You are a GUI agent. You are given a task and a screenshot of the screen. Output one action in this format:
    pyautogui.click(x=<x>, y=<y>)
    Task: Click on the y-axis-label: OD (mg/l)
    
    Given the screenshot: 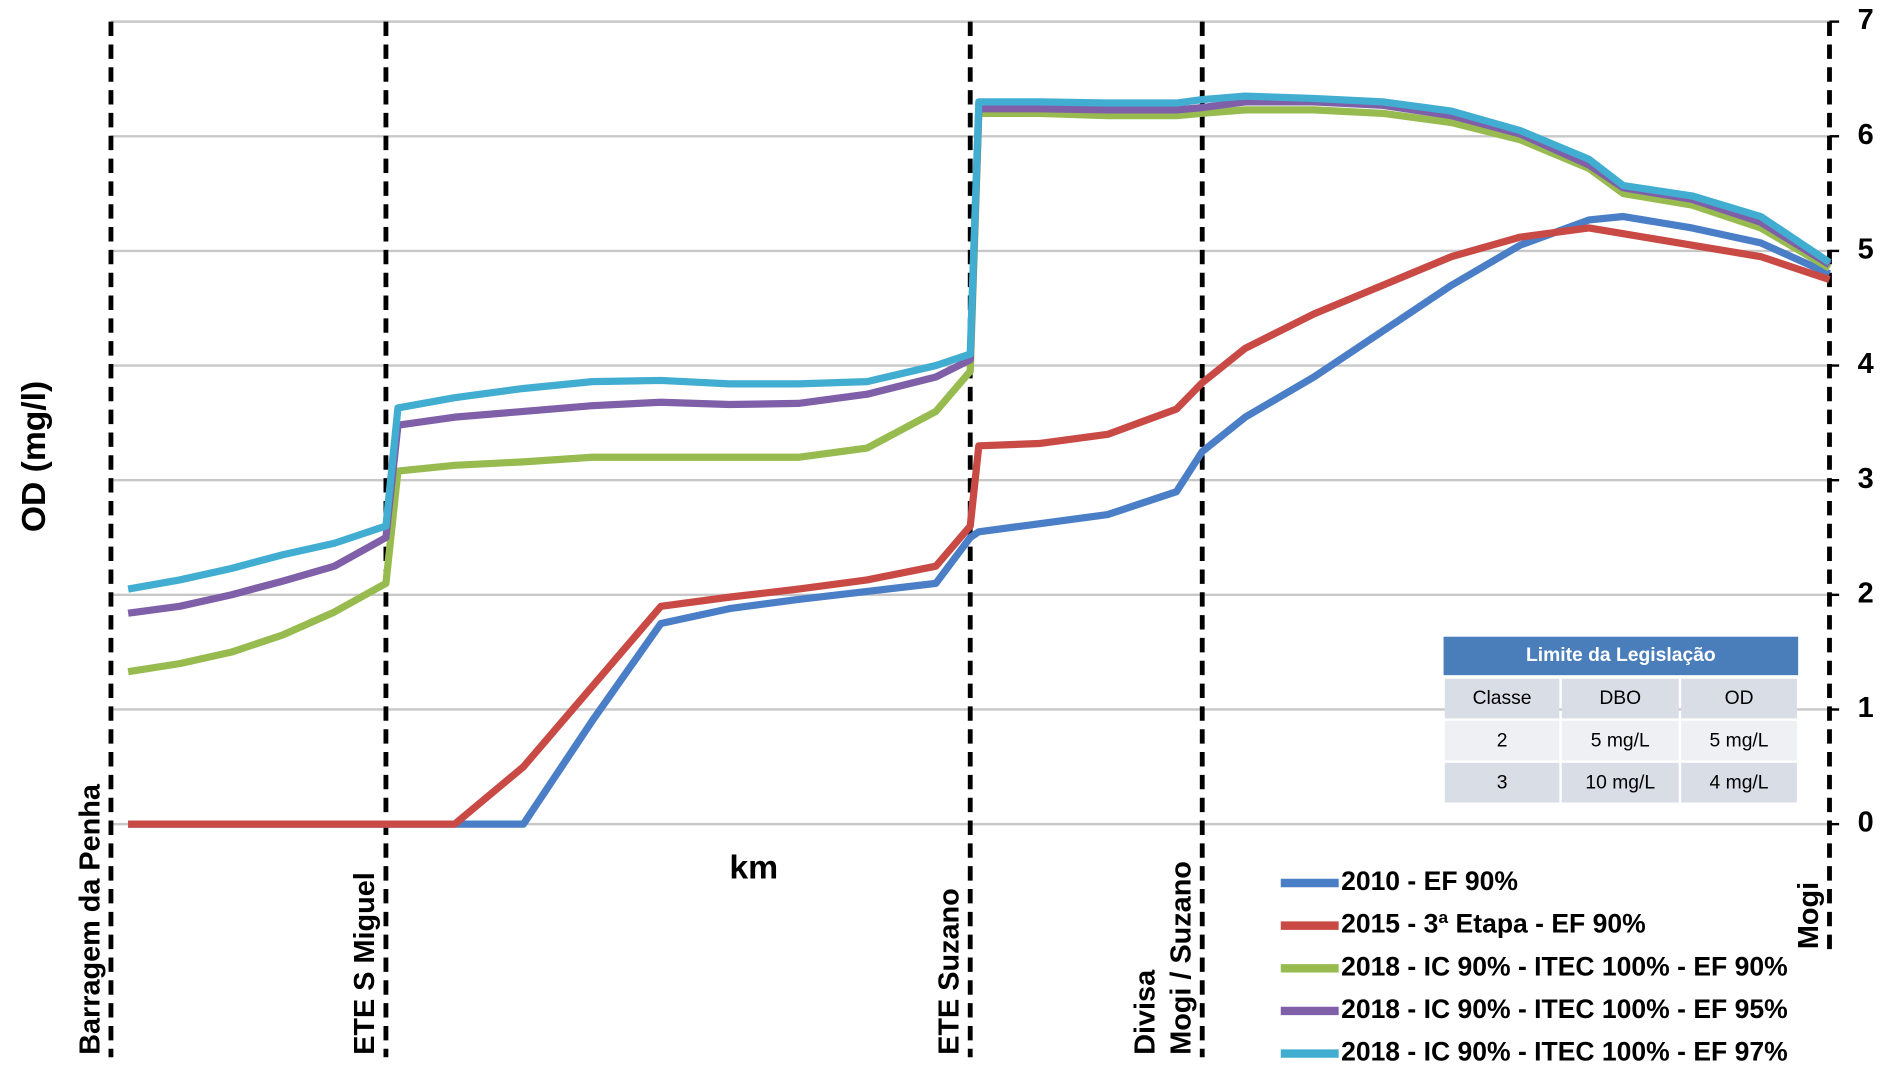 What is the action you would take?
    pyautogui.click(x=34, y=456)
    